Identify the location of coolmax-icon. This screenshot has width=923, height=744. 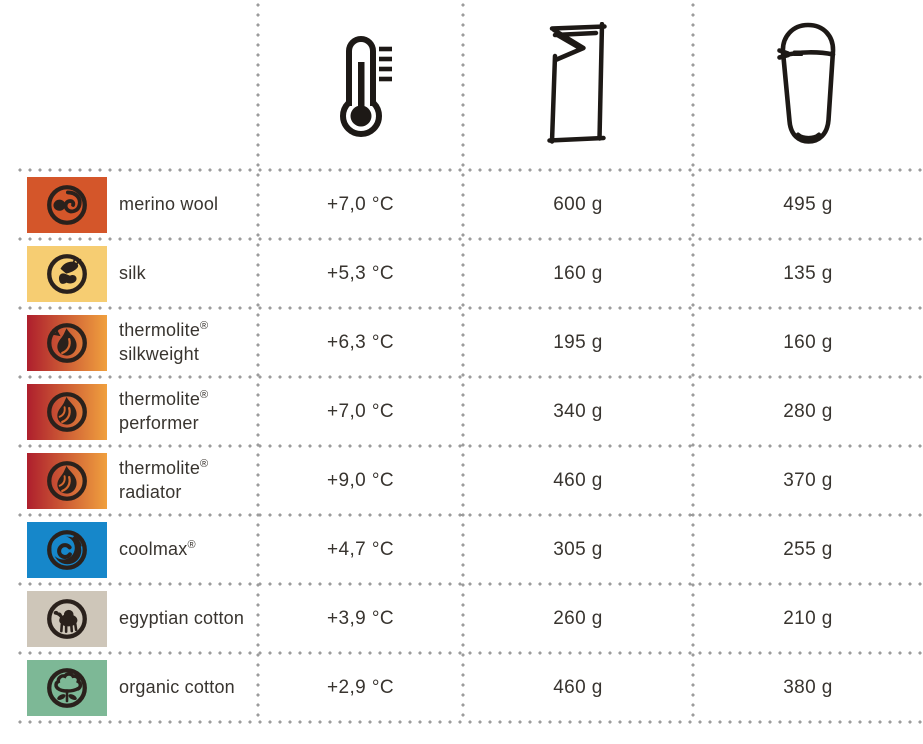
(67, 550).